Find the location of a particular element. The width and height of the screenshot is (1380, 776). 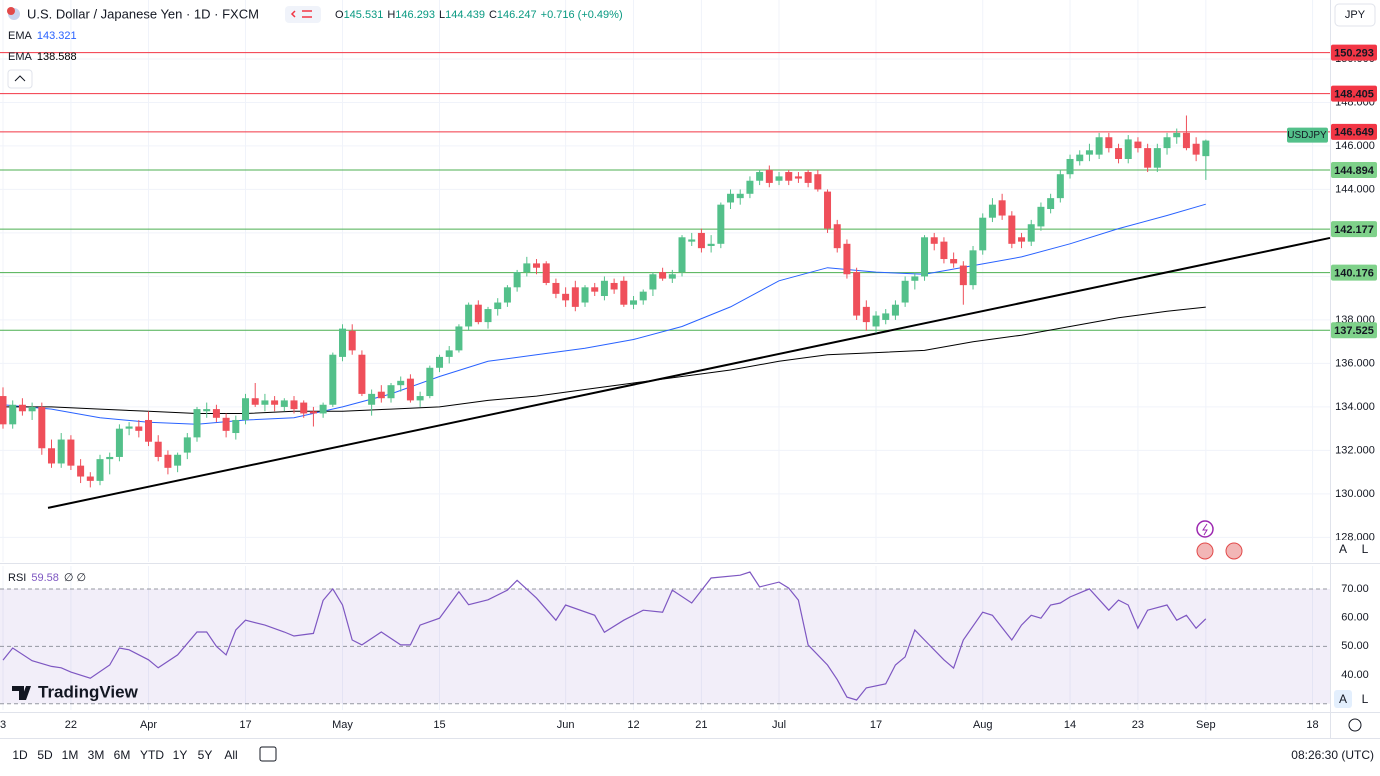

rsi-line is located at coordinates (604, 636).